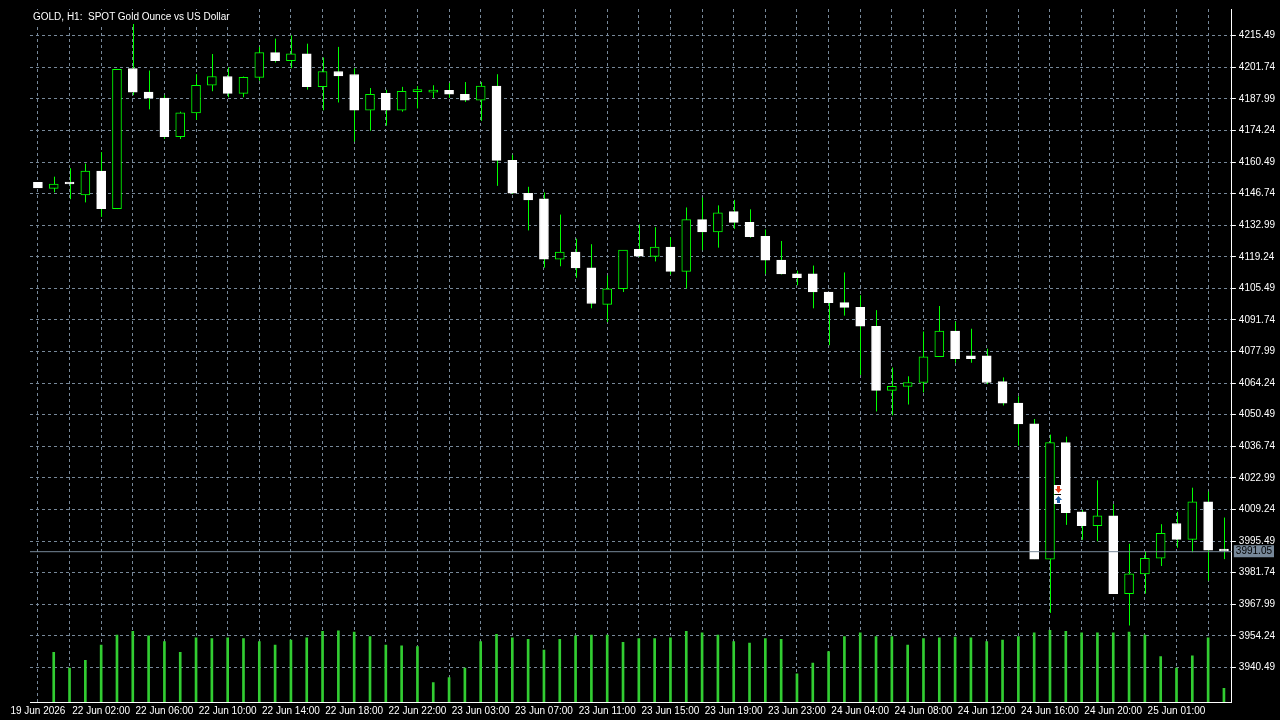 The height and width of the screenshot is (720, 1280). I want to click on y-tick-label: 4146.74, so click(1257, 193).